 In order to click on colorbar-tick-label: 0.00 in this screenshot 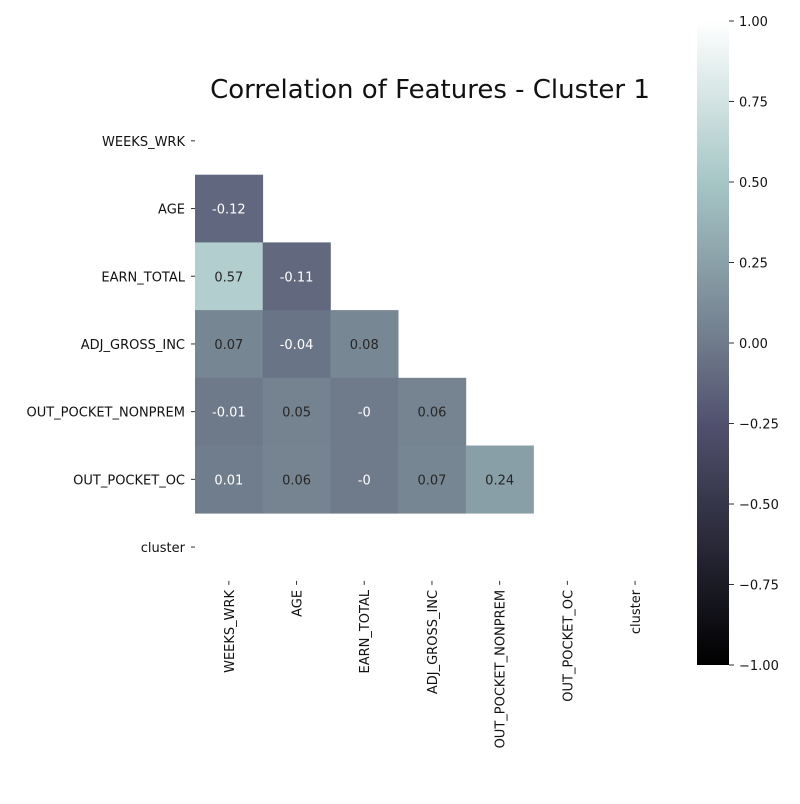, I will do `click(753, 344)`.